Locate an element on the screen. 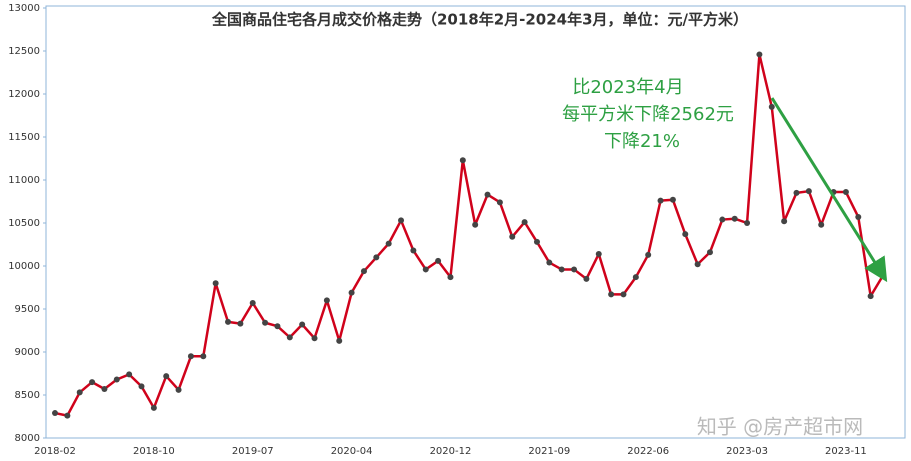  x-tick-label: 2023-03 is located at coordinates (747, 451).